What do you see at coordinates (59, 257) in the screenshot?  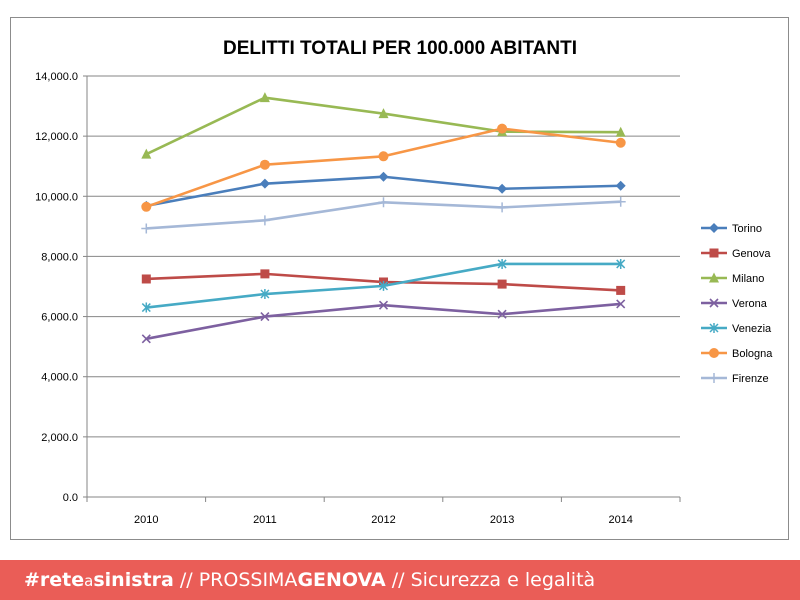 I see `y-tick-label: 8,000.0` at bounding box center [59, 257].